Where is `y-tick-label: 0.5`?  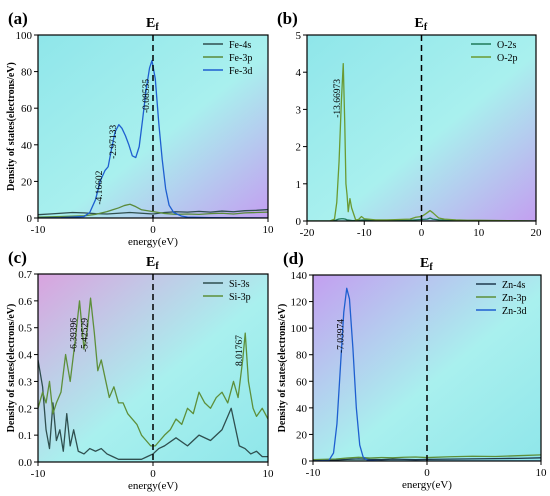
y-tick-label: 0.5 is located at coordinates (25, 329).